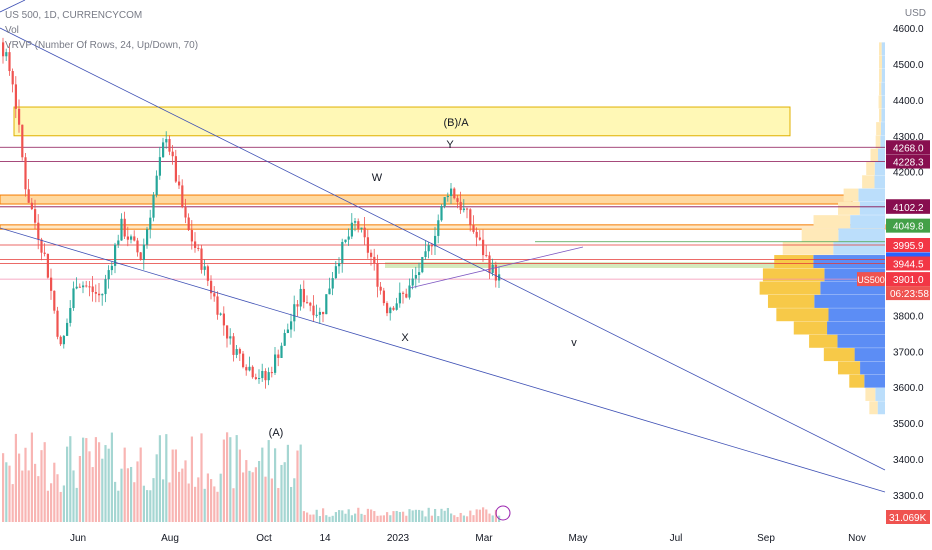 This screenshot has width=932, height=550. What do you see at coordinates (908, 352) in the screenshot?
I see `price-tick-6: 3700.0` at bounding box center [908, 352].